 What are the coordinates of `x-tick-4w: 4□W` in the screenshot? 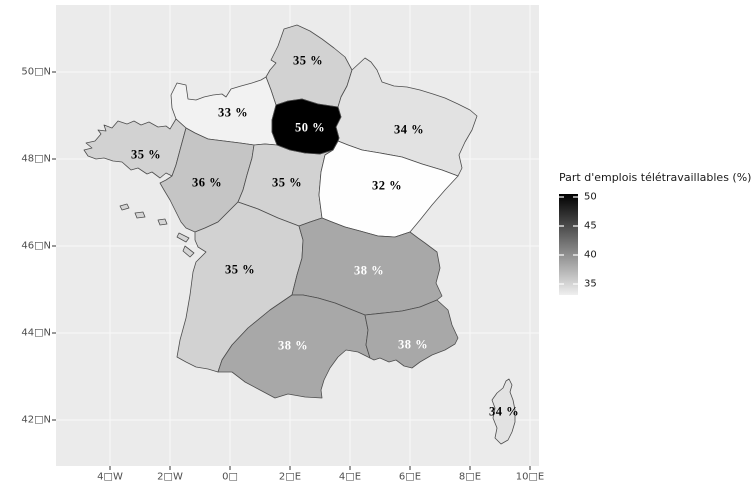 It's located at (110, 477).